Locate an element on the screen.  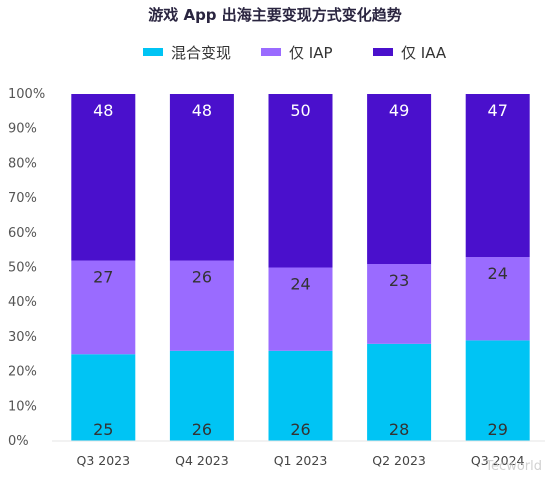
y-tick-label: 100% is located at coordinates (26, 94).